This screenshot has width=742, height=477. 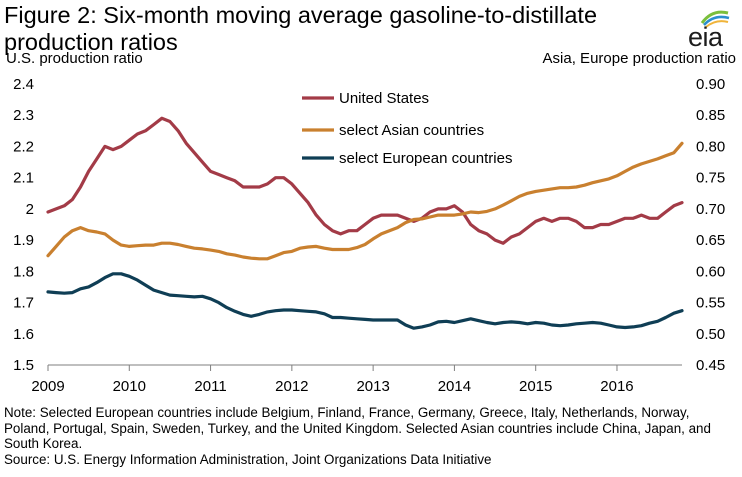 I want to click on eia-logo: eia, so click(x=708, y=30).